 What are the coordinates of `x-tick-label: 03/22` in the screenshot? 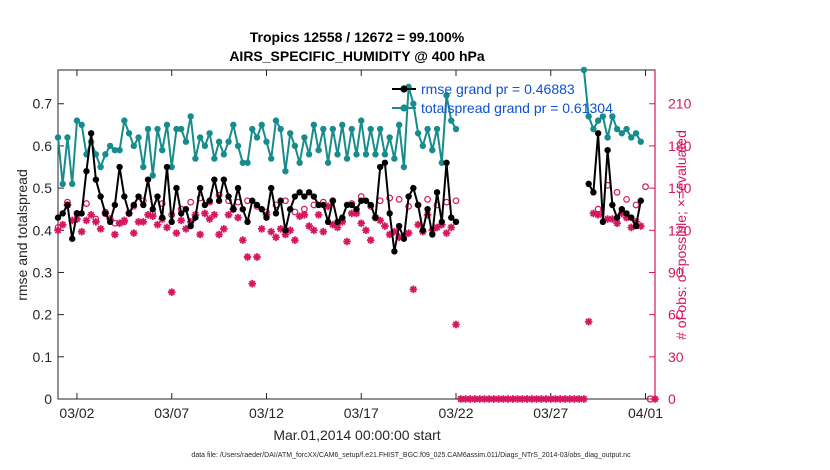 It's located at (455, 413).